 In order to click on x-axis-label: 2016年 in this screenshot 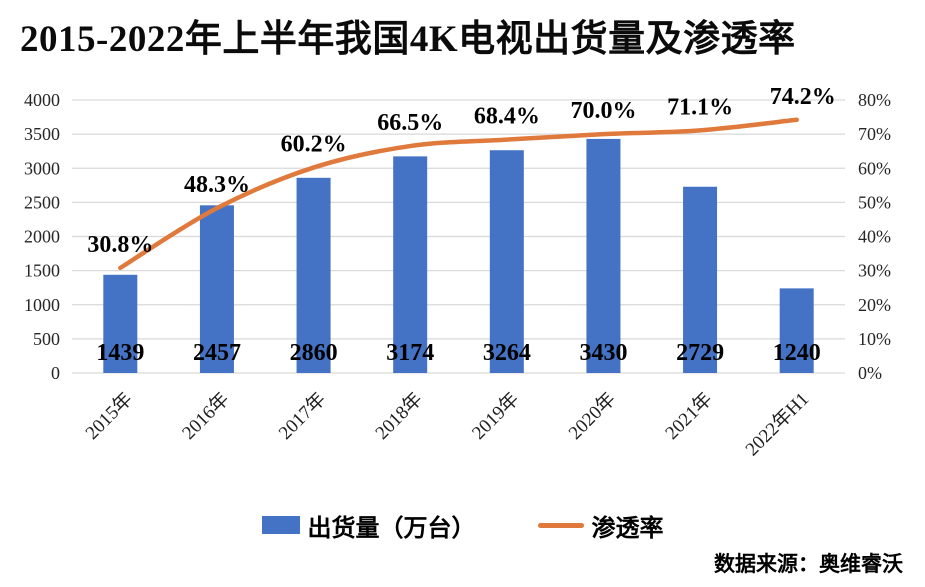, I will do `click(206, 416)`.